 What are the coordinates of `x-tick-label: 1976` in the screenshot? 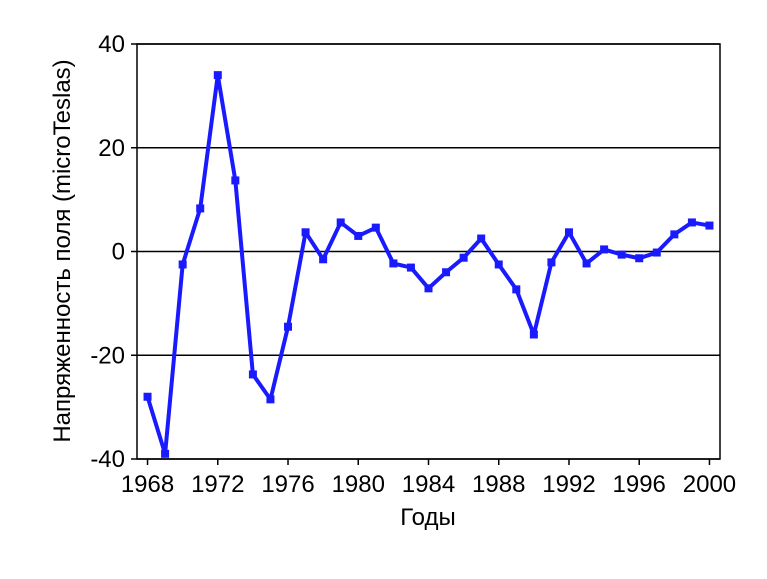 It's located at (287, 484).